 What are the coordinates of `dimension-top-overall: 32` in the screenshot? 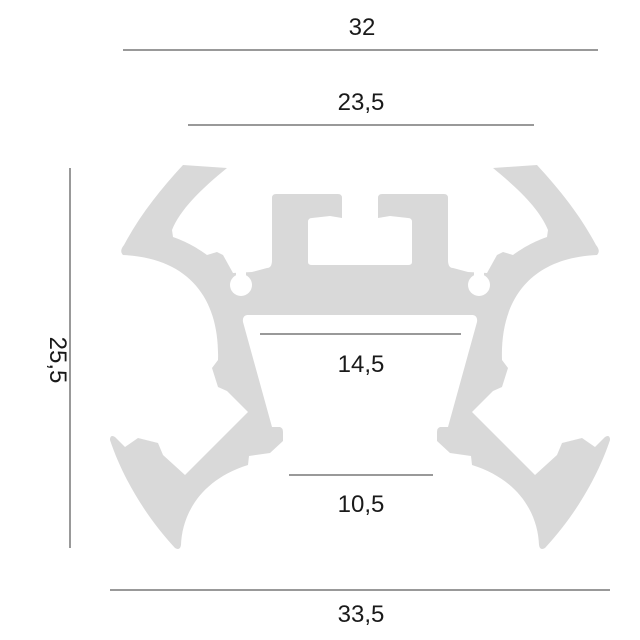 It's located at (360, 32).